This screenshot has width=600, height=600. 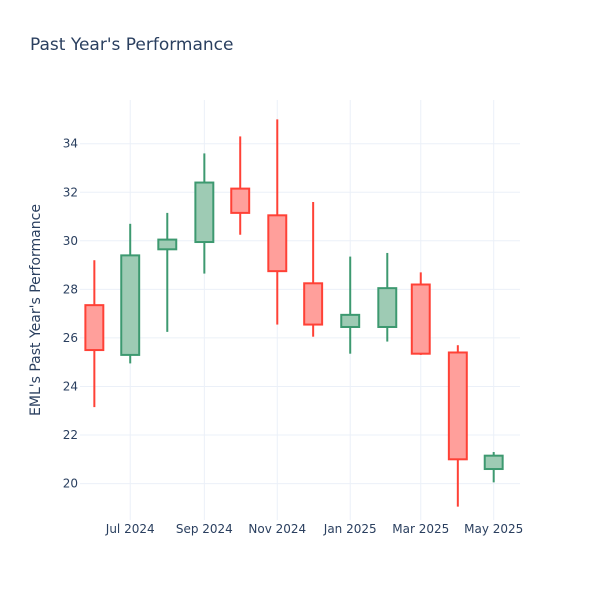 I want to click on x-tick-label: Nov 2024, so click(x=277, y=529).